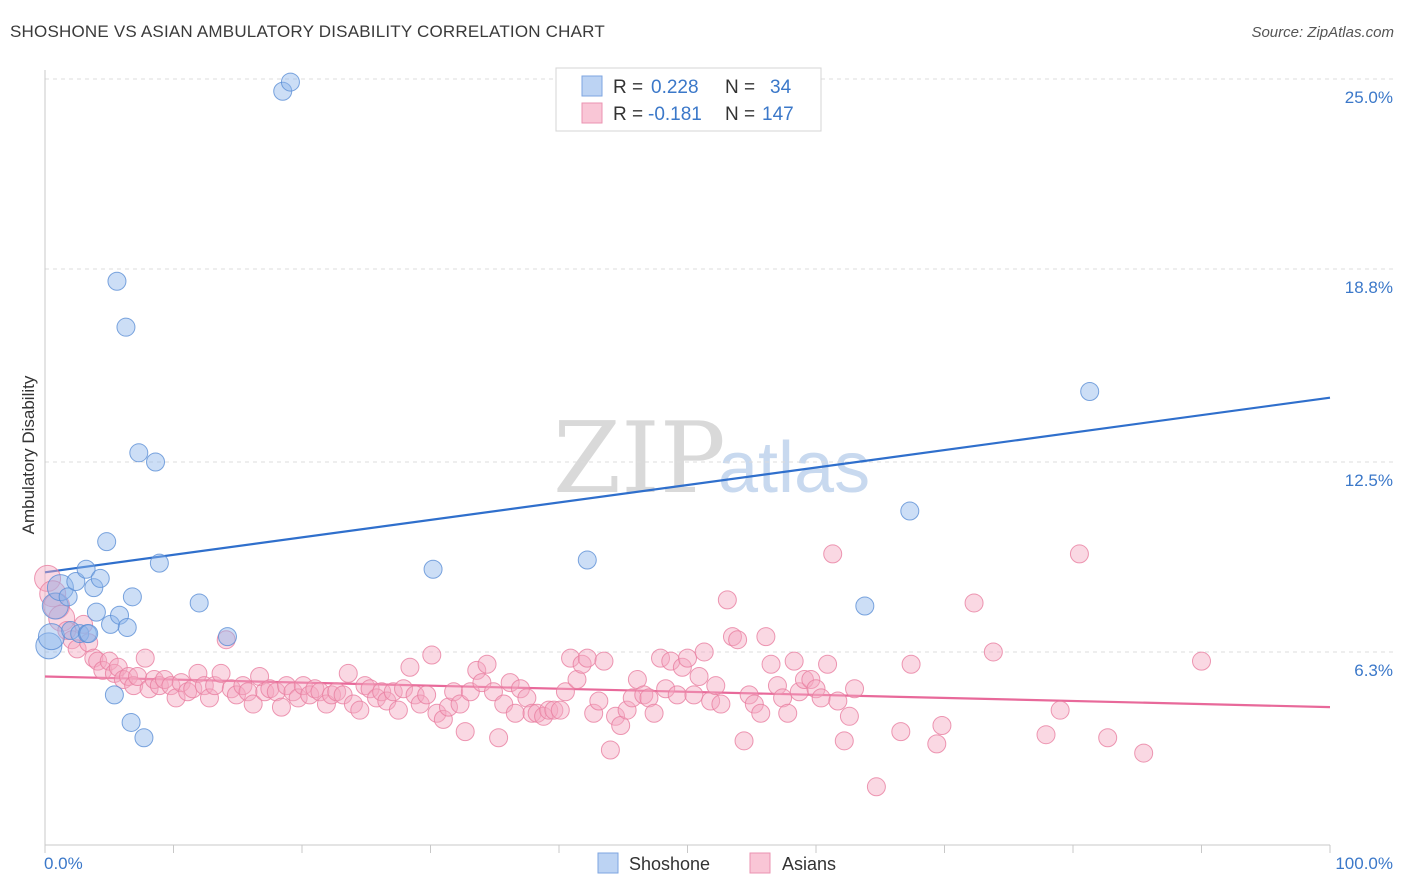  What do you see at coordinates (716, 863) in the screenshot?
I see `series-legend: Shoshone Asians` at bounding box center [716, 863].